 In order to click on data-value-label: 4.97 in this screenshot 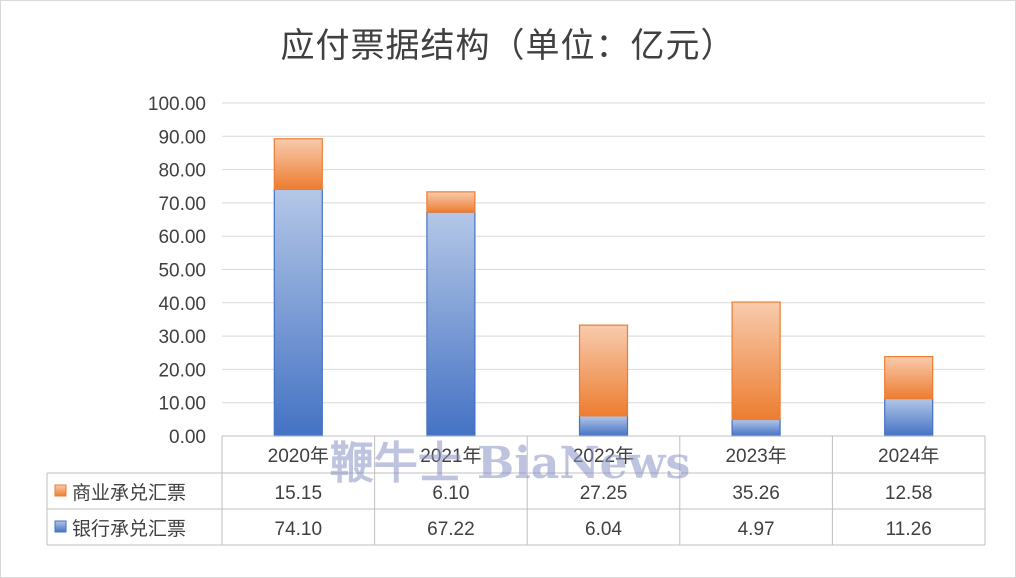, I will do `click(756, 529)`.